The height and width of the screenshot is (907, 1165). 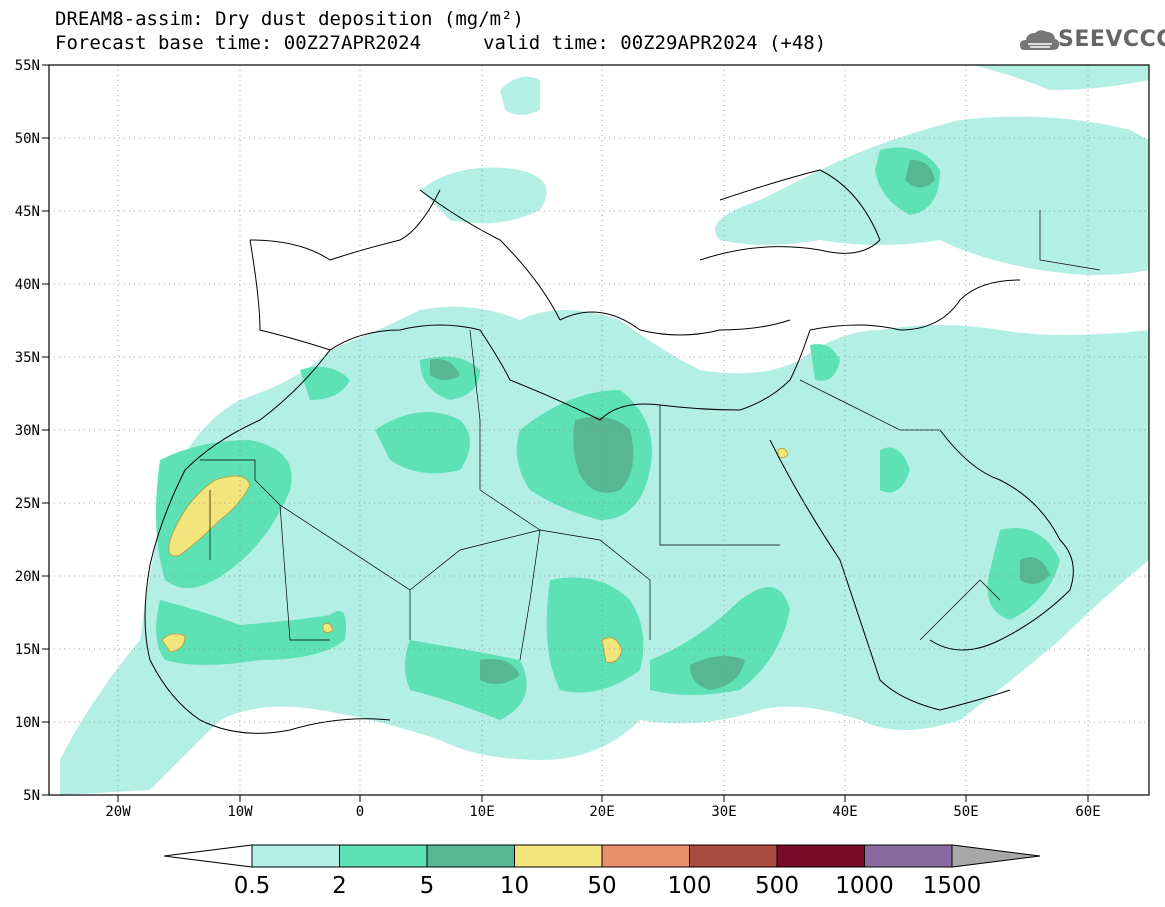 I want to click on colorbar-label: 500, so click(x=777, y=886).